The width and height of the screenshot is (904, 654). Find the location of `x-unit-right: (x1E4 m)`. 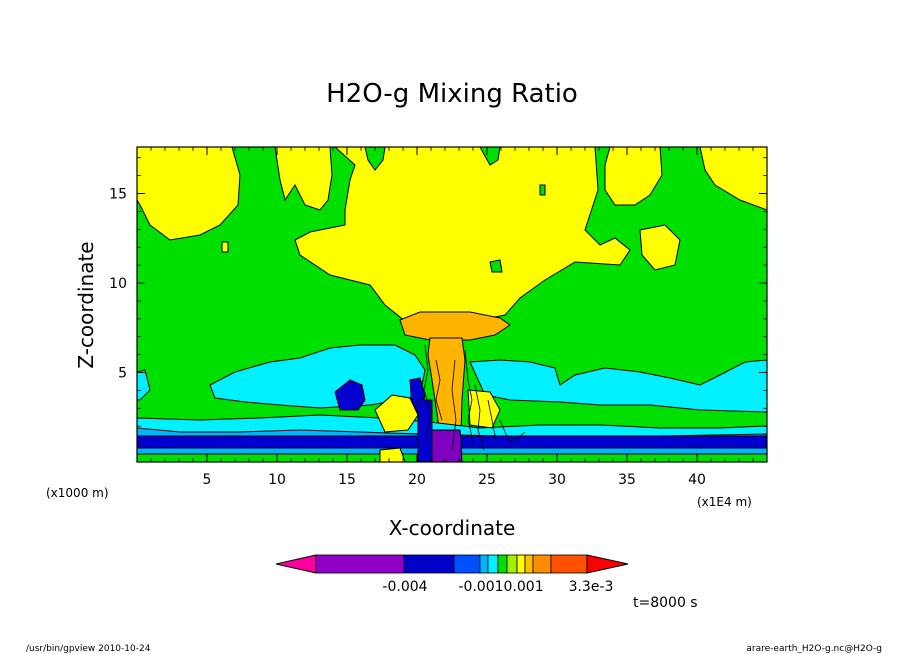

x-unit-right: (x1E4 m) is located at coordinates (724, 502).